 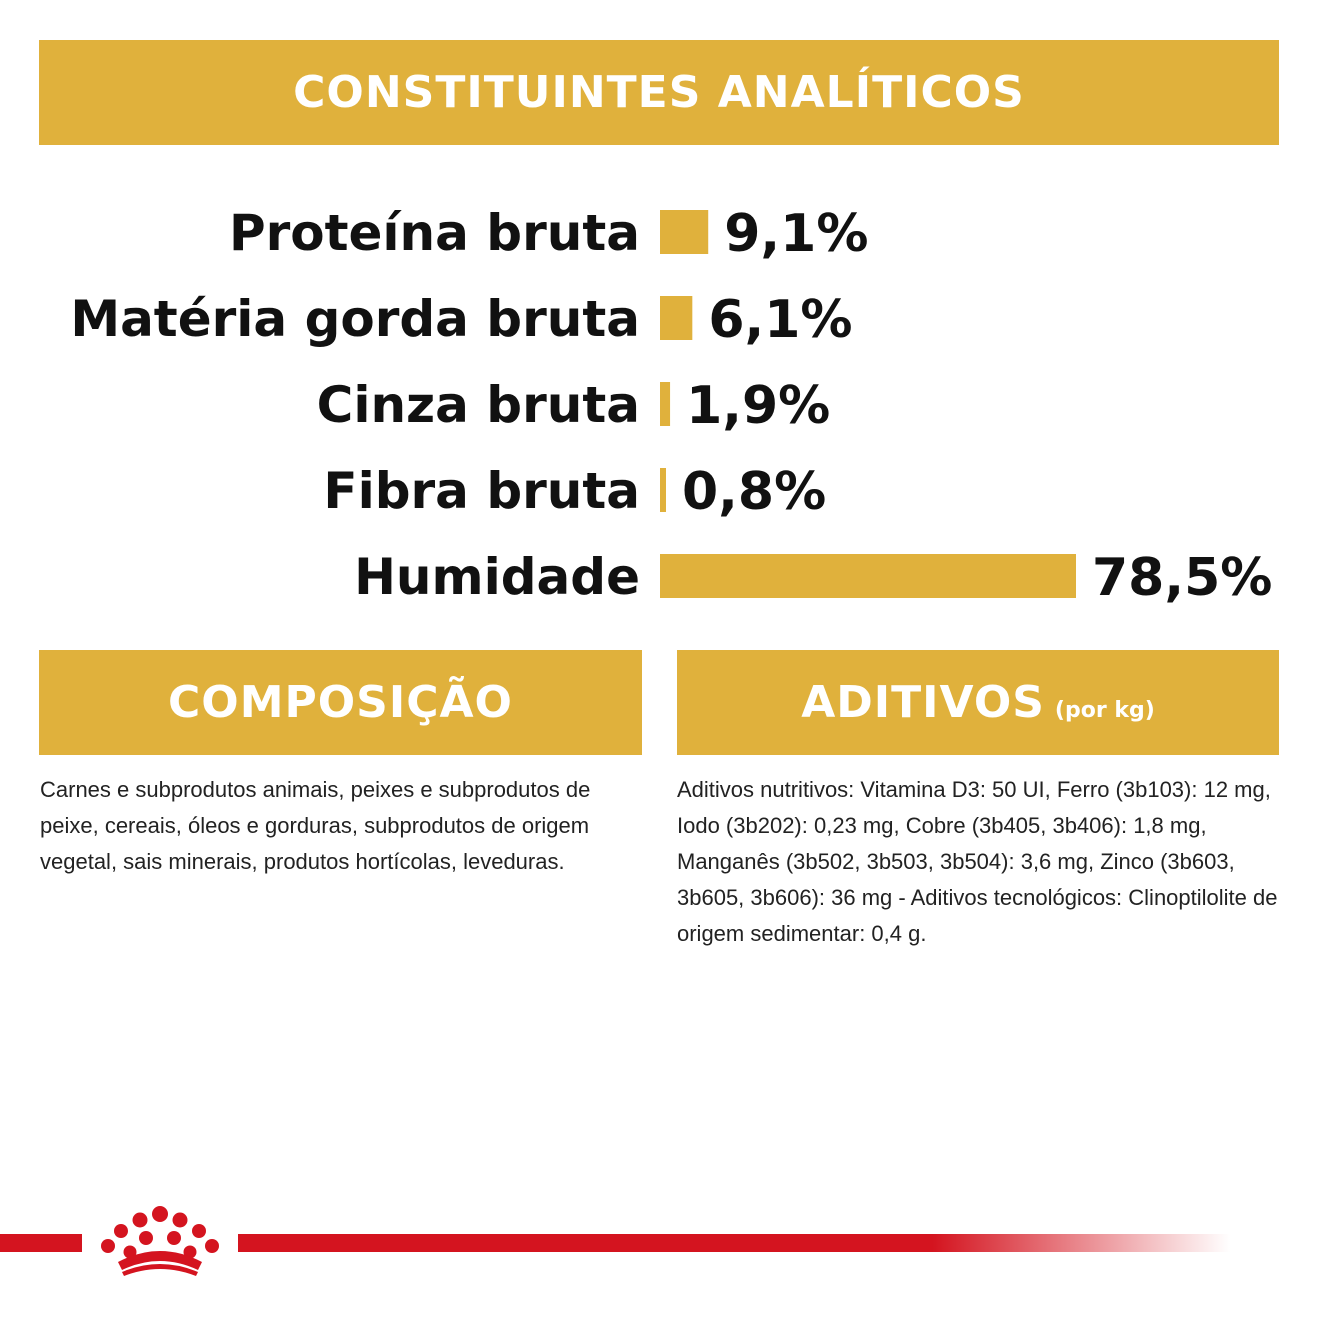 What do you see at coordinates (754, 492) in the screenshot?
I see `bar-value-label: 0,8%` at bounding box center [754, 492].